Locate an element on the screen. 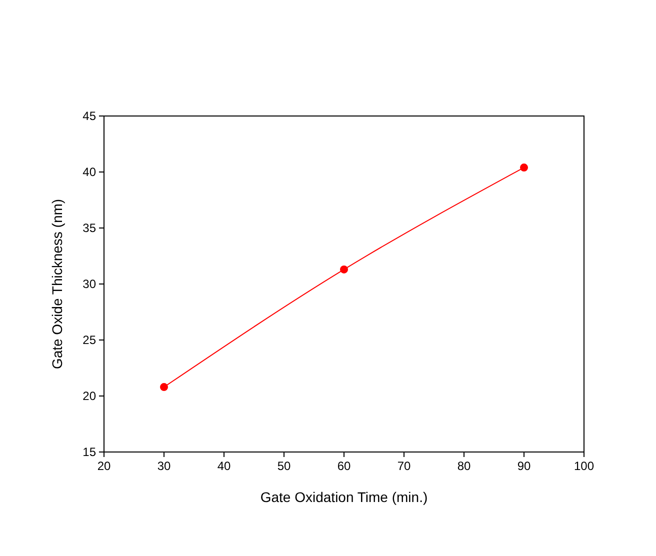 The width and height of the screenshot is (656, 556). y-tick-label: 35 is located at coordinates (89, 228).